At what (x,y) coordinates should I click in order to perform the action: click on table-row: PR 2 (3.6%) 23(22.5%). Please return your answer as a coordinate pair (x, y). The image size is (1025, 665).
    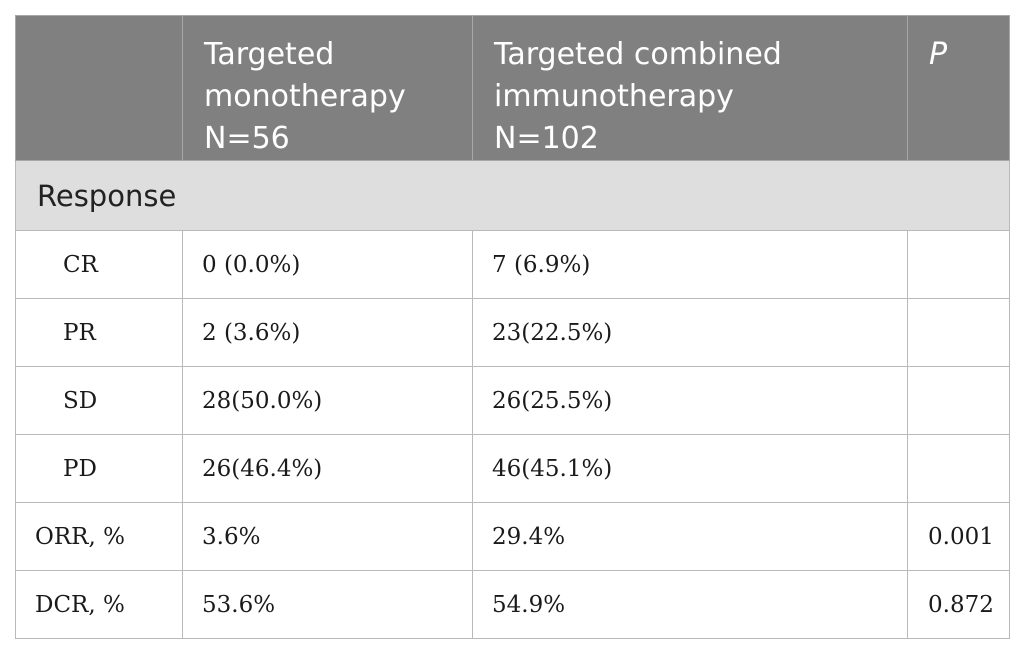
    Looking at the image, I should click on (512, 332).